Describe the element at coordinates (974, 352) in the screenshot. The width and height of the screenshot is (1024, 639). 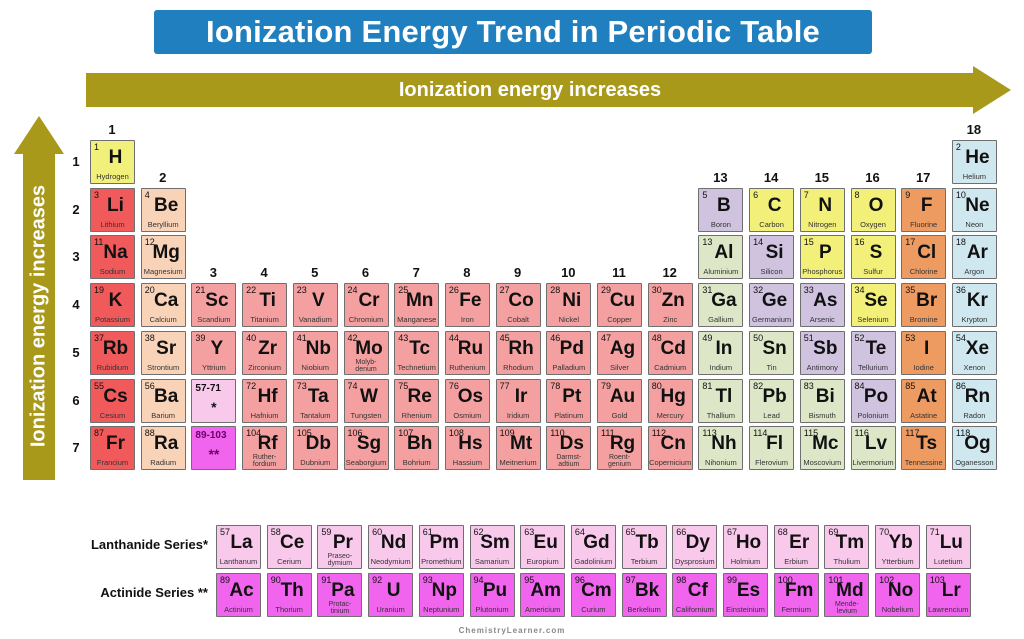
I see `element-cell-xe: 54 Xe Xenon` at that location.